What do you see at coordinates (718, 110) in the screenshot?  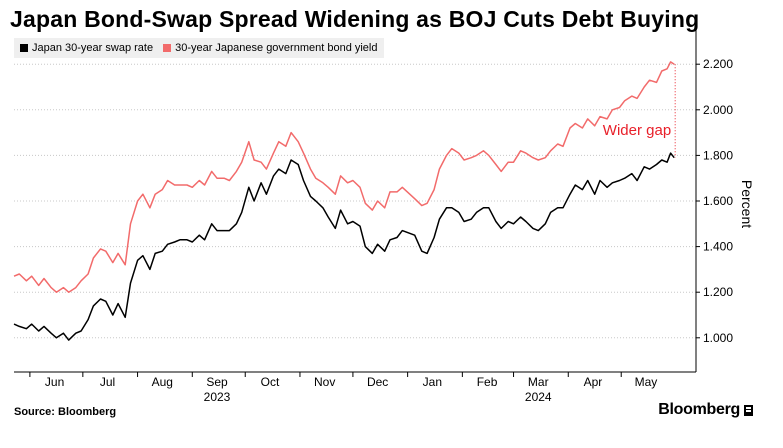 I see `y-tick-label: 2.000` at bounding box center [718, 110].